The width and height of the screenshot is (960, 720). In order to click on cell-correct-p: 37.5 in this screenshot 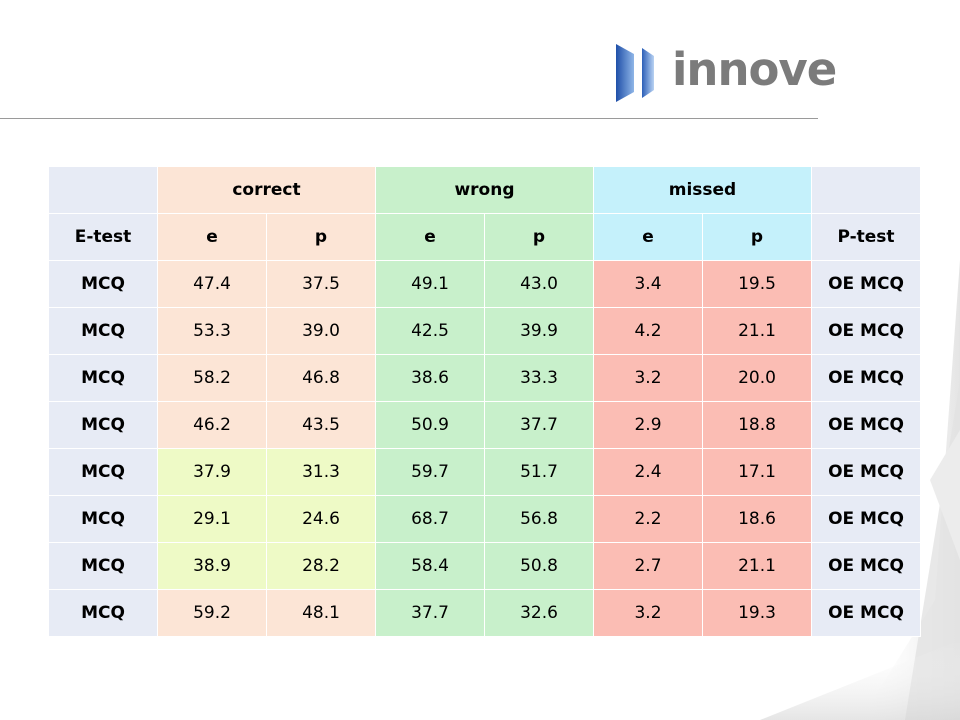, I will do `click(321, 284)`.